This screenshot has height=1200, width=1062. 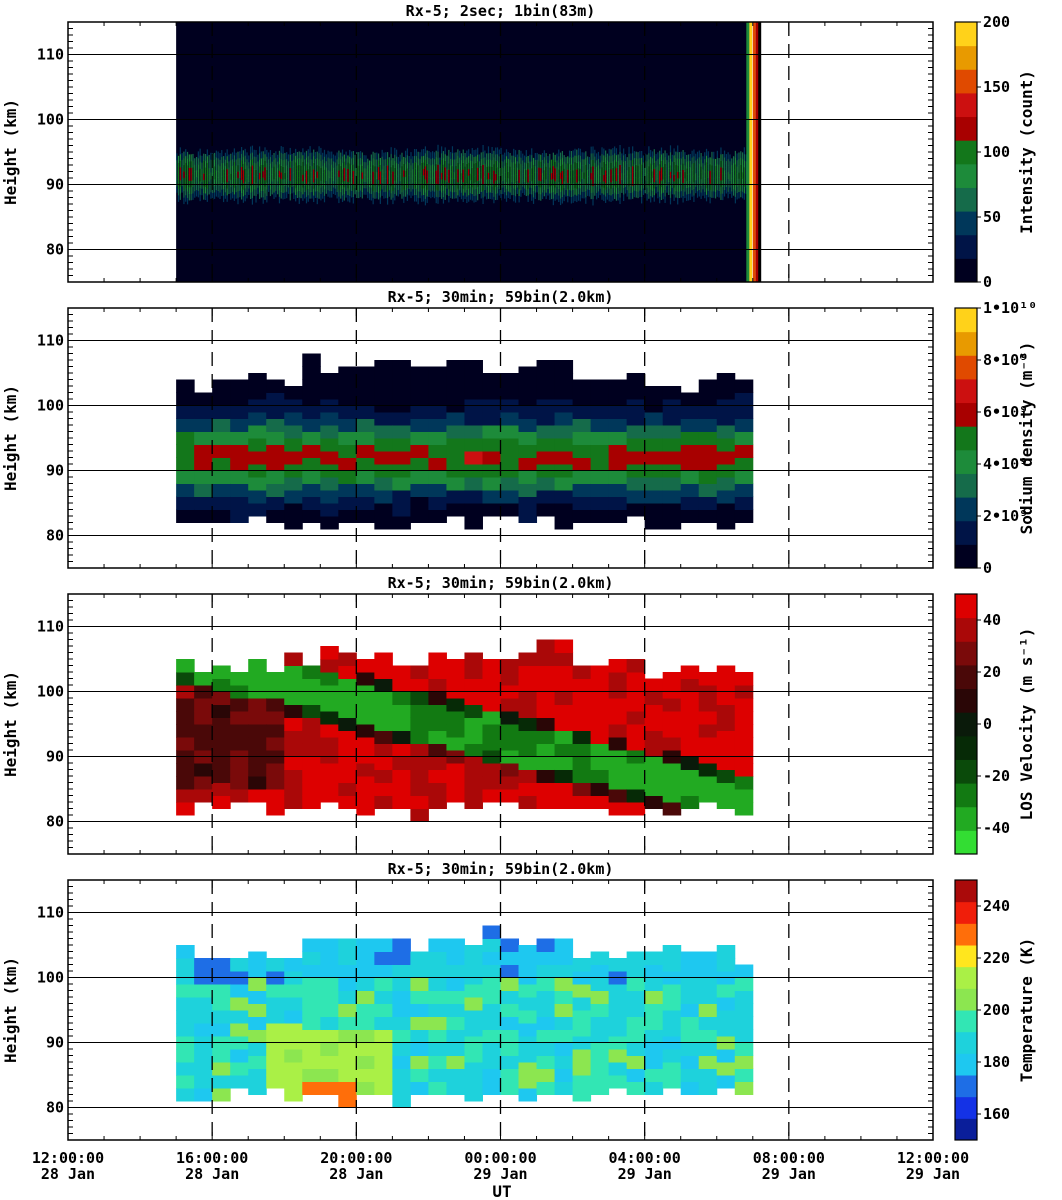 What do you see at coordinates (996, 152) in the screenshot?
I see `colorbar-tick-label: 100` at bounding box center [996, 152].